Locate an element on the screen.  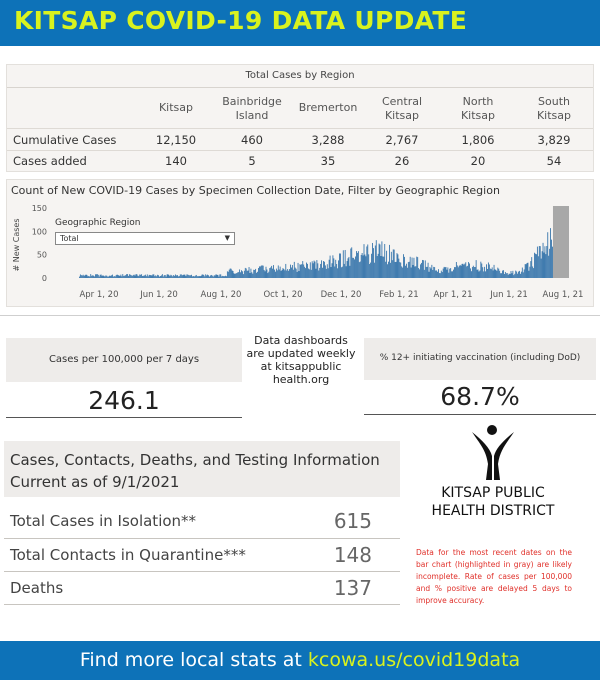
column-header-bainbridge: Bainbridge Island is located at coordinates (252, 108).